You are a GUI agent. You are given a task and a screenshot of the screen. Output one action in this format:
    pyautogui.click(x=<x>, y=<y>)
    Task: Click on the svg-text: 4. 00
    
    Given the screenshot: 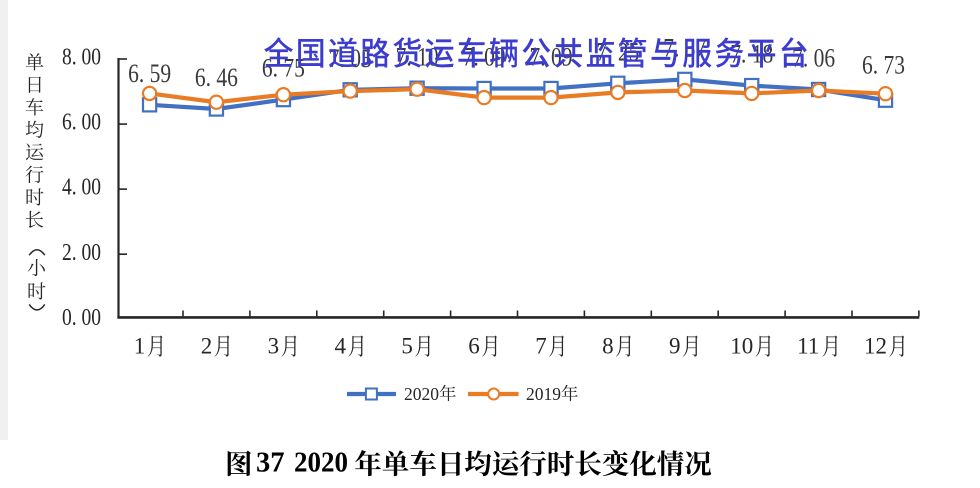 What is the action you would take?
    pyautogui.click(x=81, y=188)
    